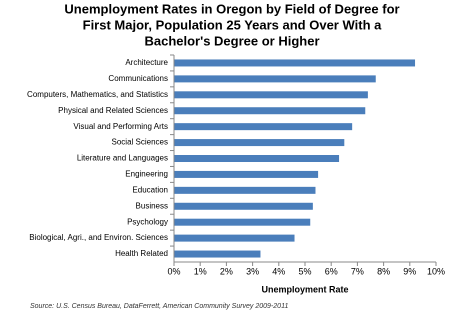  What do you see at coordinates (200, 271) in the screenshot?
I see `x-tick-label: 1%` at bounding box center [200, 271].